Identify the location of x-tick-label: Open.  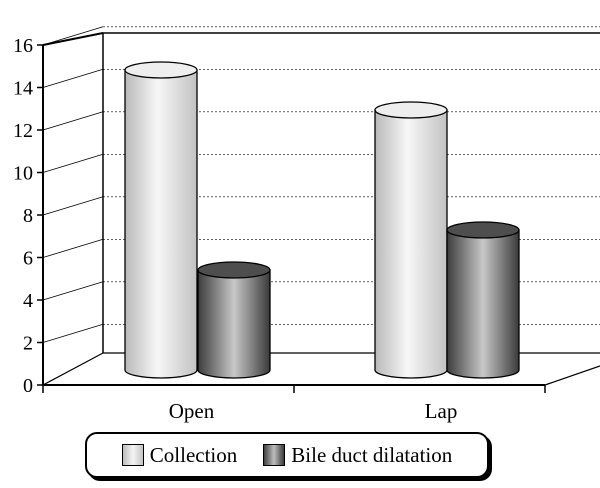
(192, 411).